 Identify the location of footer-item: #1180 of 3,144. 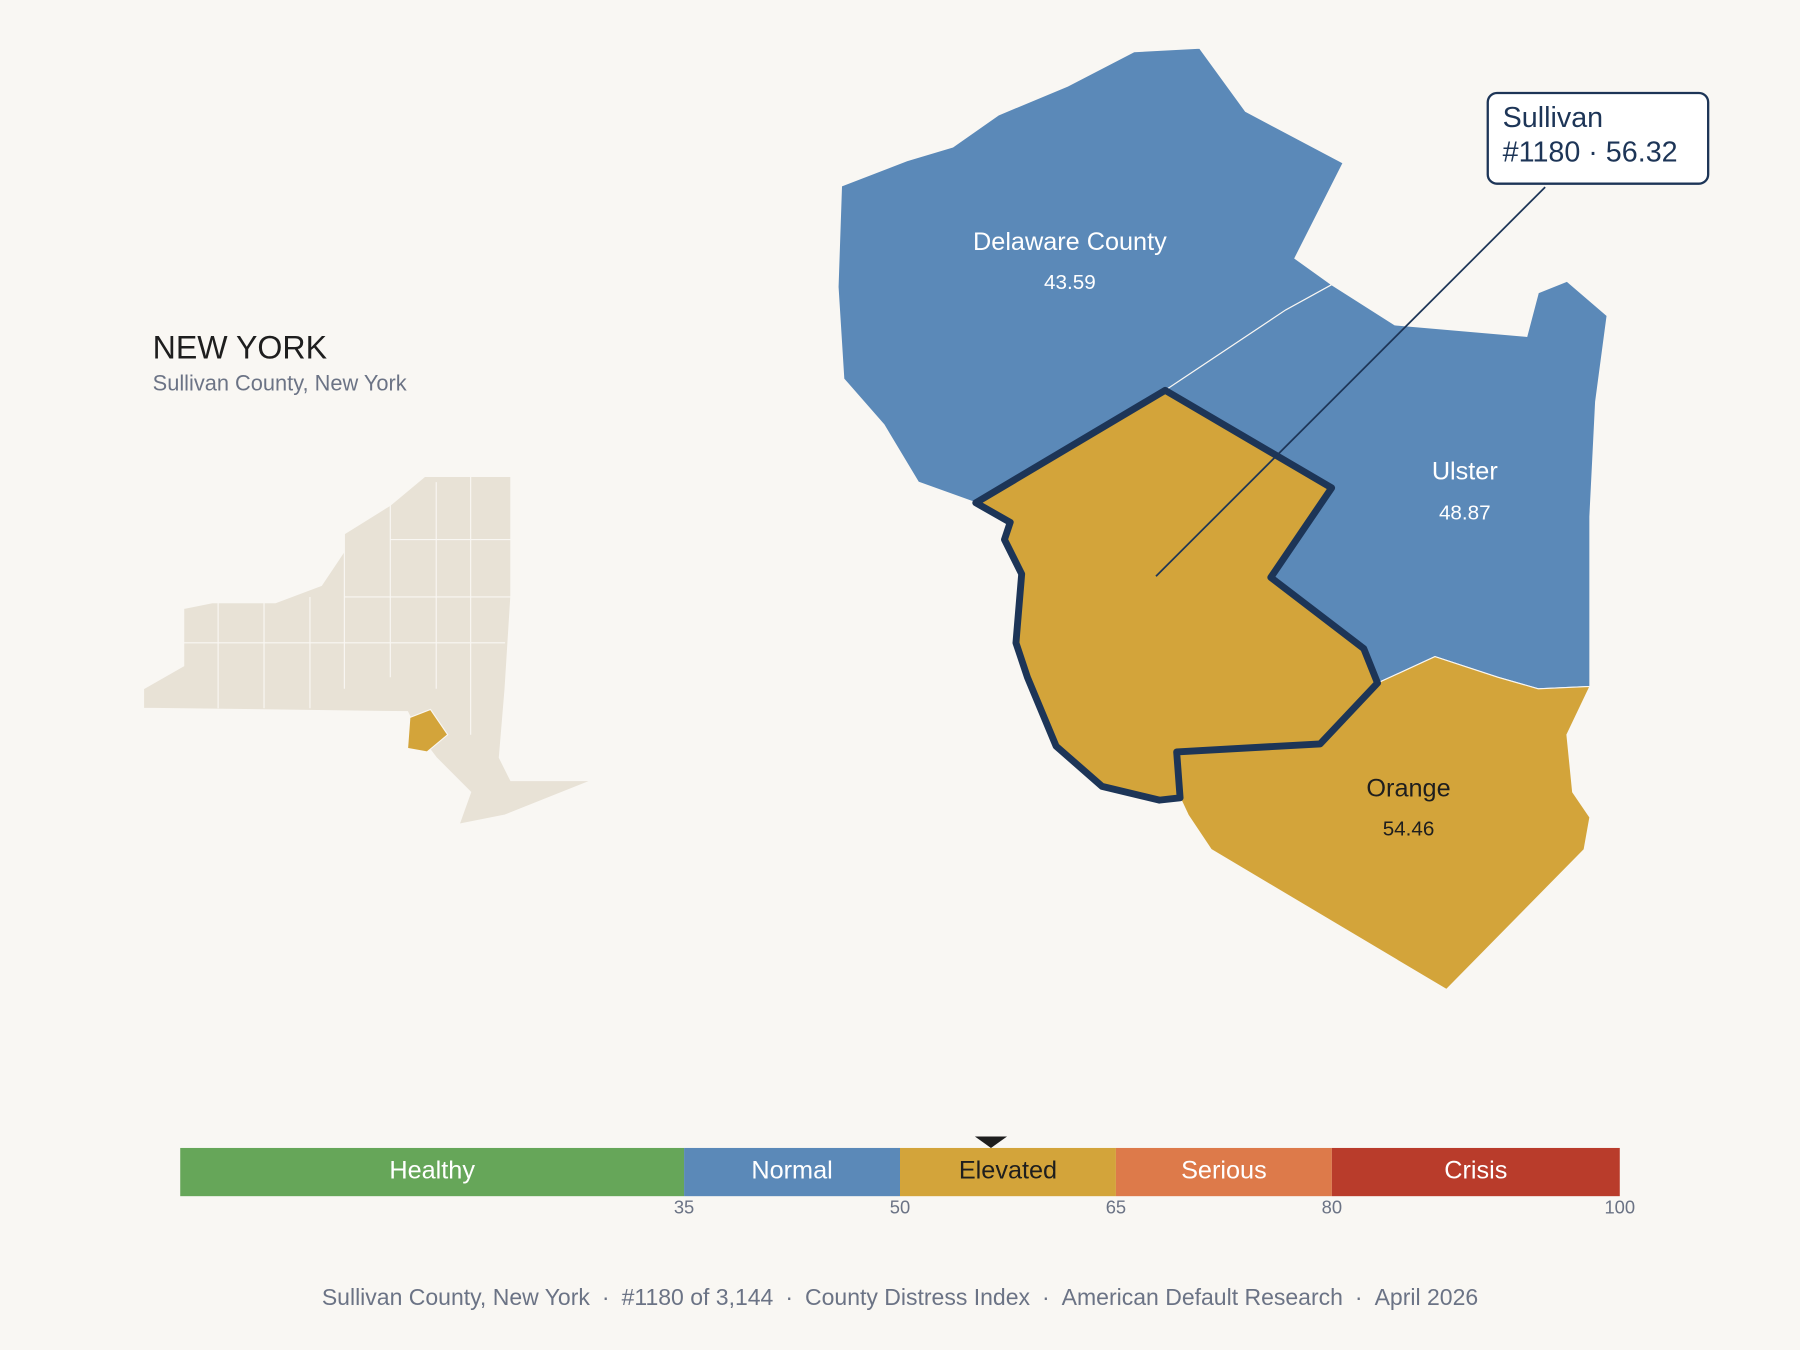
(697, 1297).